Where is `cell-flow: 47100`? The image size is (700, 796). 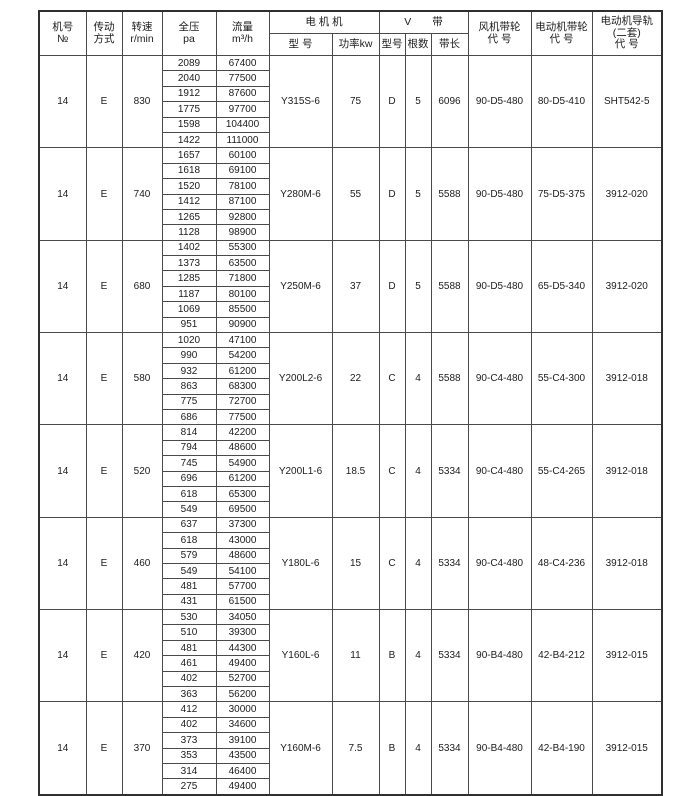 cell-flow: 47100 is located at coordinates (242, 340).